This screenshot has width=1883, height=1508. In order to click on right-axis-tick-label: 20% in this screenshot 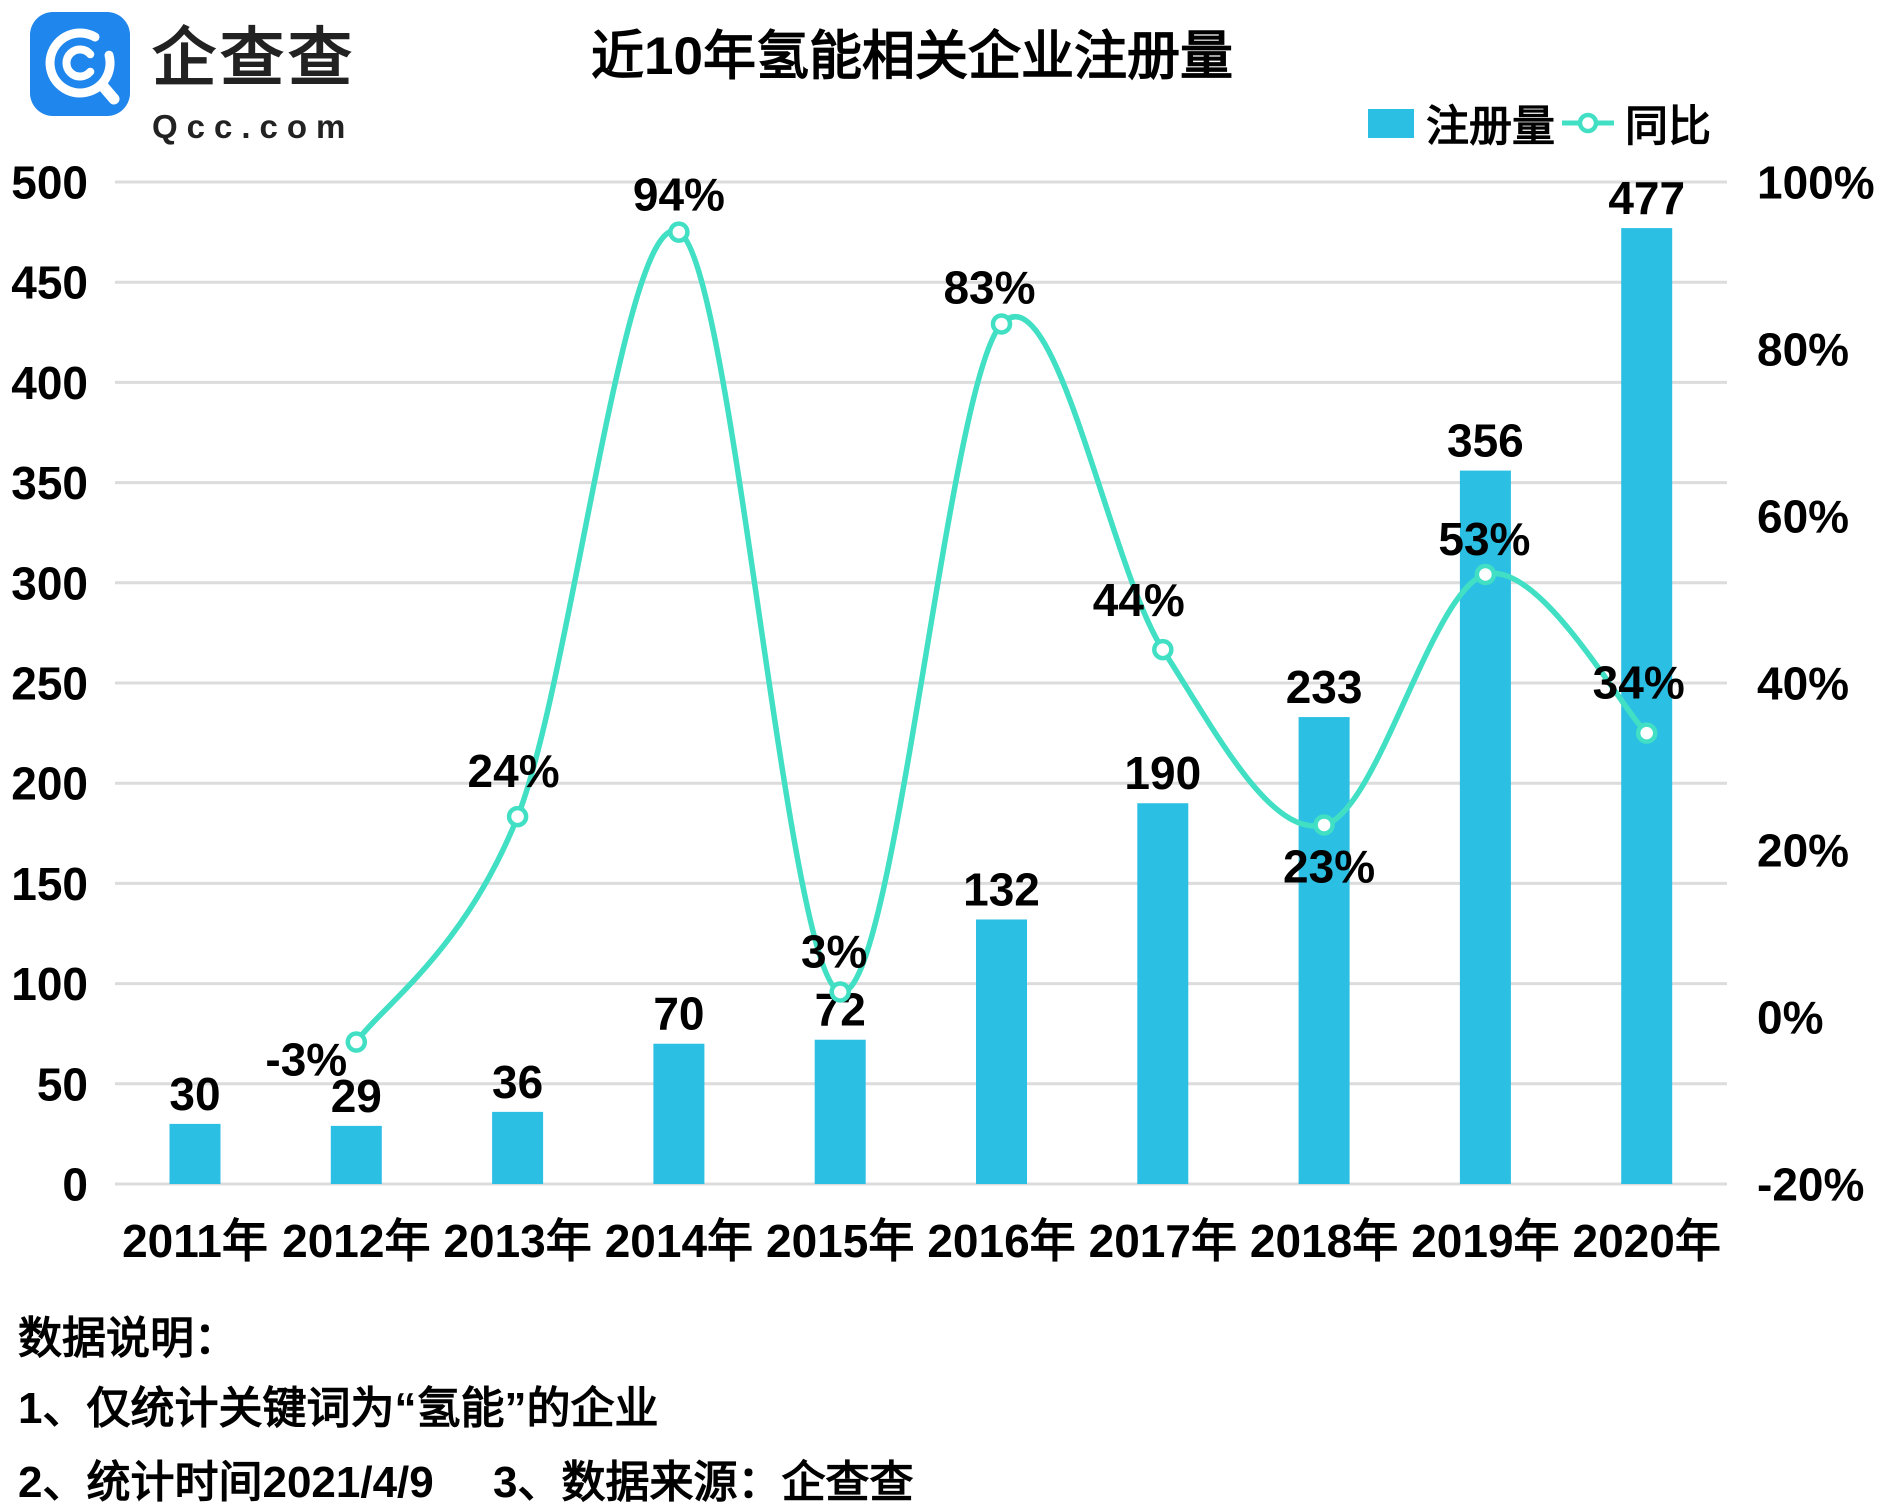, I will do `click(1803, 851)`.